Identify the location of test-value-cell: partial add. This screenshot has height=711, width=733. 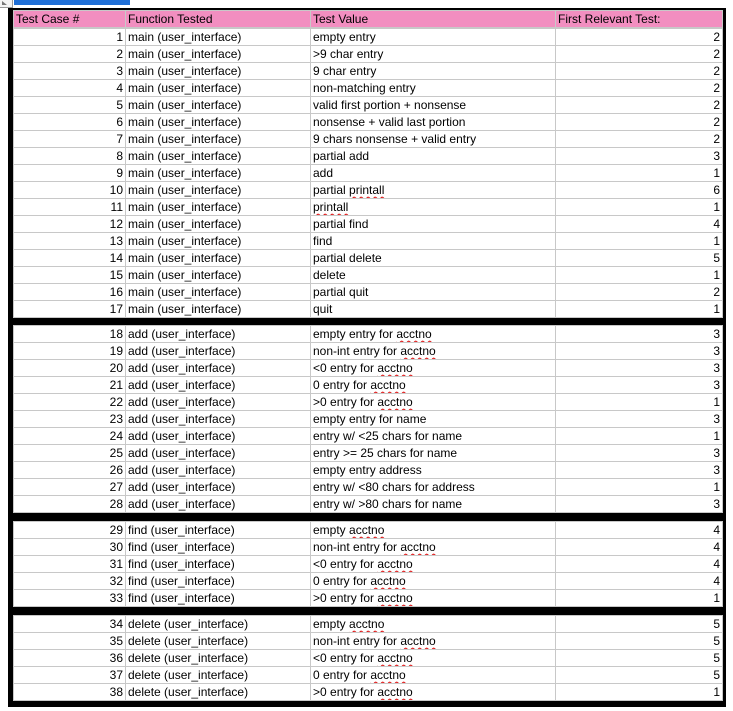
(433, 156).